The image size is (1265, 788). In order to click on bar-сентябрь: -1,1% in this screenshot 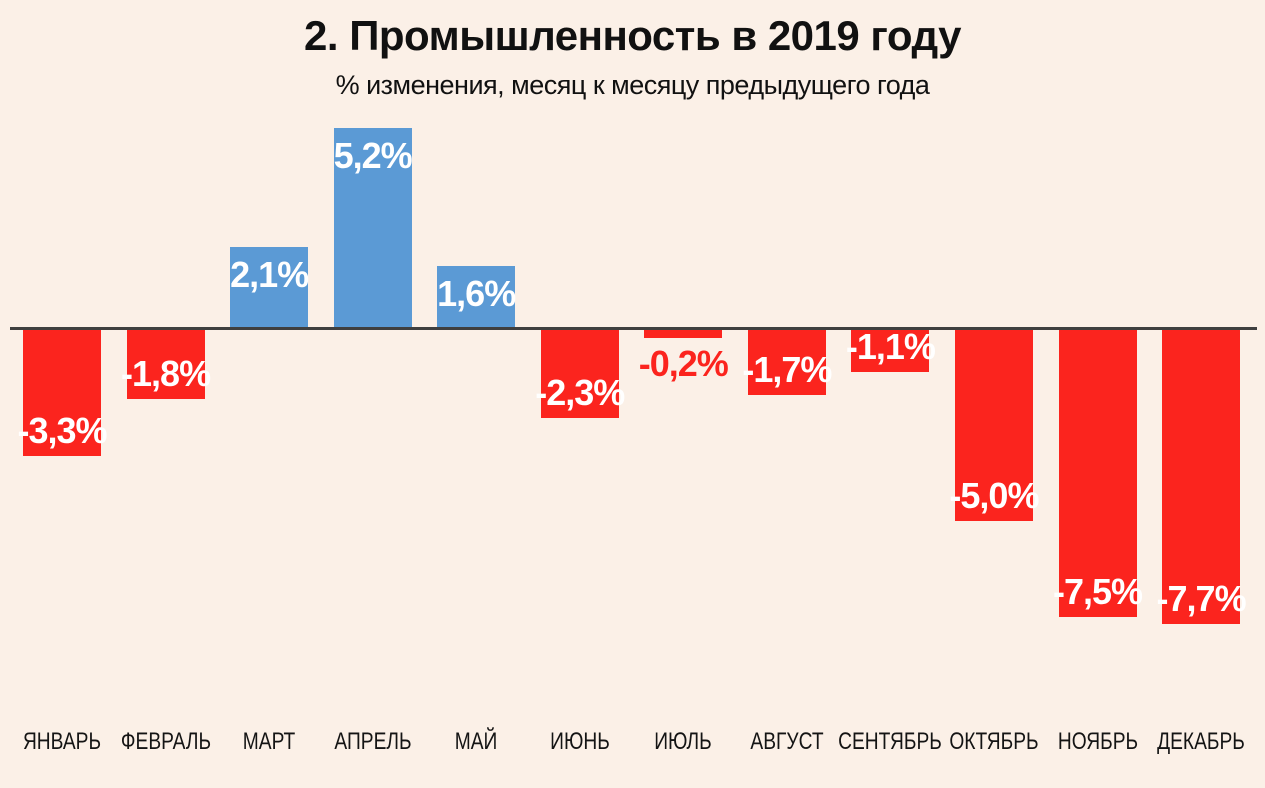, I will do `click(891, 350)`.